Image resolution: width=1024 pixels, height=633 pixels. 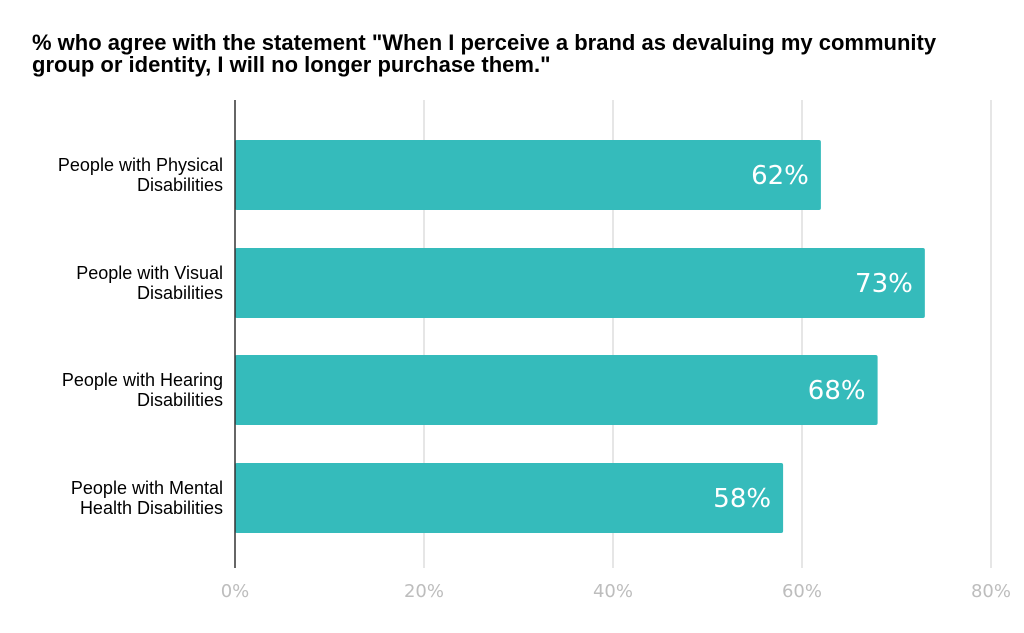 I want to click on category-label-3-line-1: Health Disabilities, so click(x=151, y=508).